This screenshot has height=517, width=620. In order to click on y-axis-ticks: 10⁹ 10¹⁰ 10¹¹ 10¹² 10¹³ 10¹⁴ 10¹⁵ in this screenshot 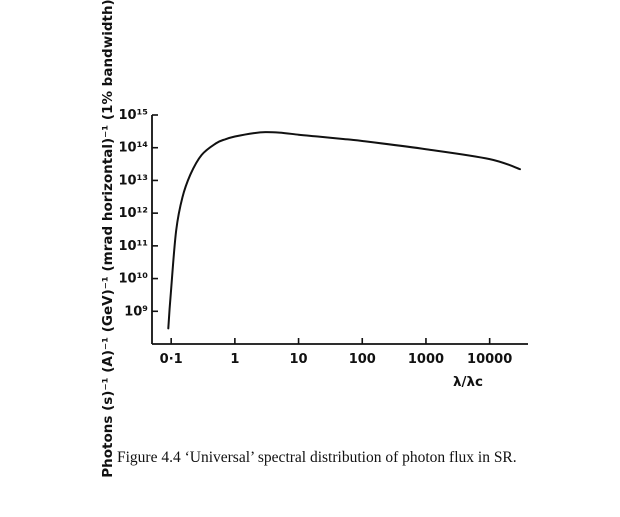, I will do `click(138, 213)`.